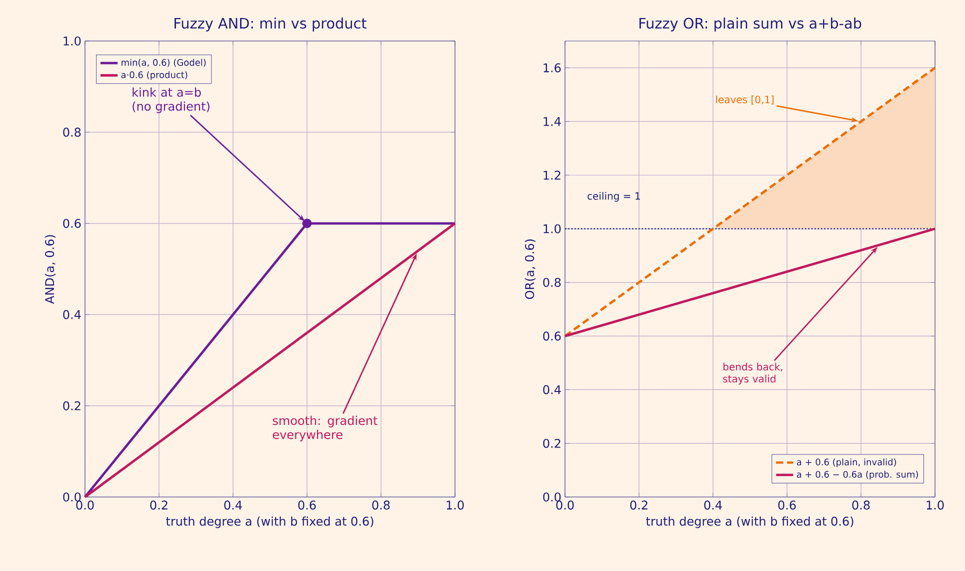 This screenshot has height=571, width=965. What do you see at coordinates (530, 269) in the screenshot?
I see `y-axis-title: OR(a, 0.6)` at bounding box center [530, 269].